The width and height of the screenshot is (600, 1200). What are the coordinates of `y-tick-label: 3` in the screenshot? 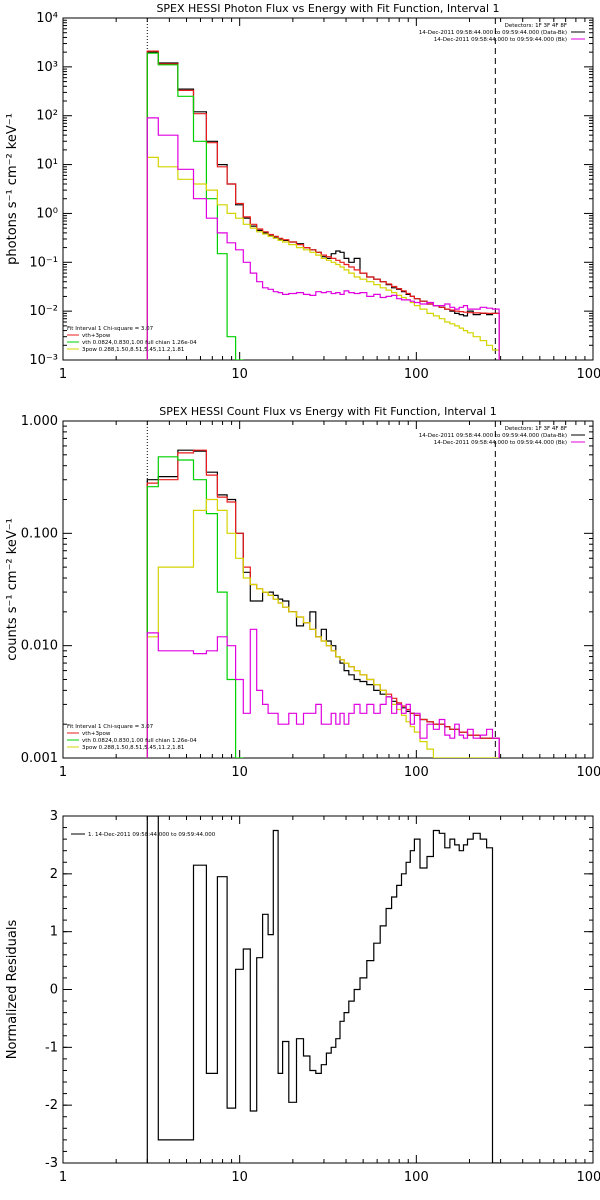 It's located at (54, 816).